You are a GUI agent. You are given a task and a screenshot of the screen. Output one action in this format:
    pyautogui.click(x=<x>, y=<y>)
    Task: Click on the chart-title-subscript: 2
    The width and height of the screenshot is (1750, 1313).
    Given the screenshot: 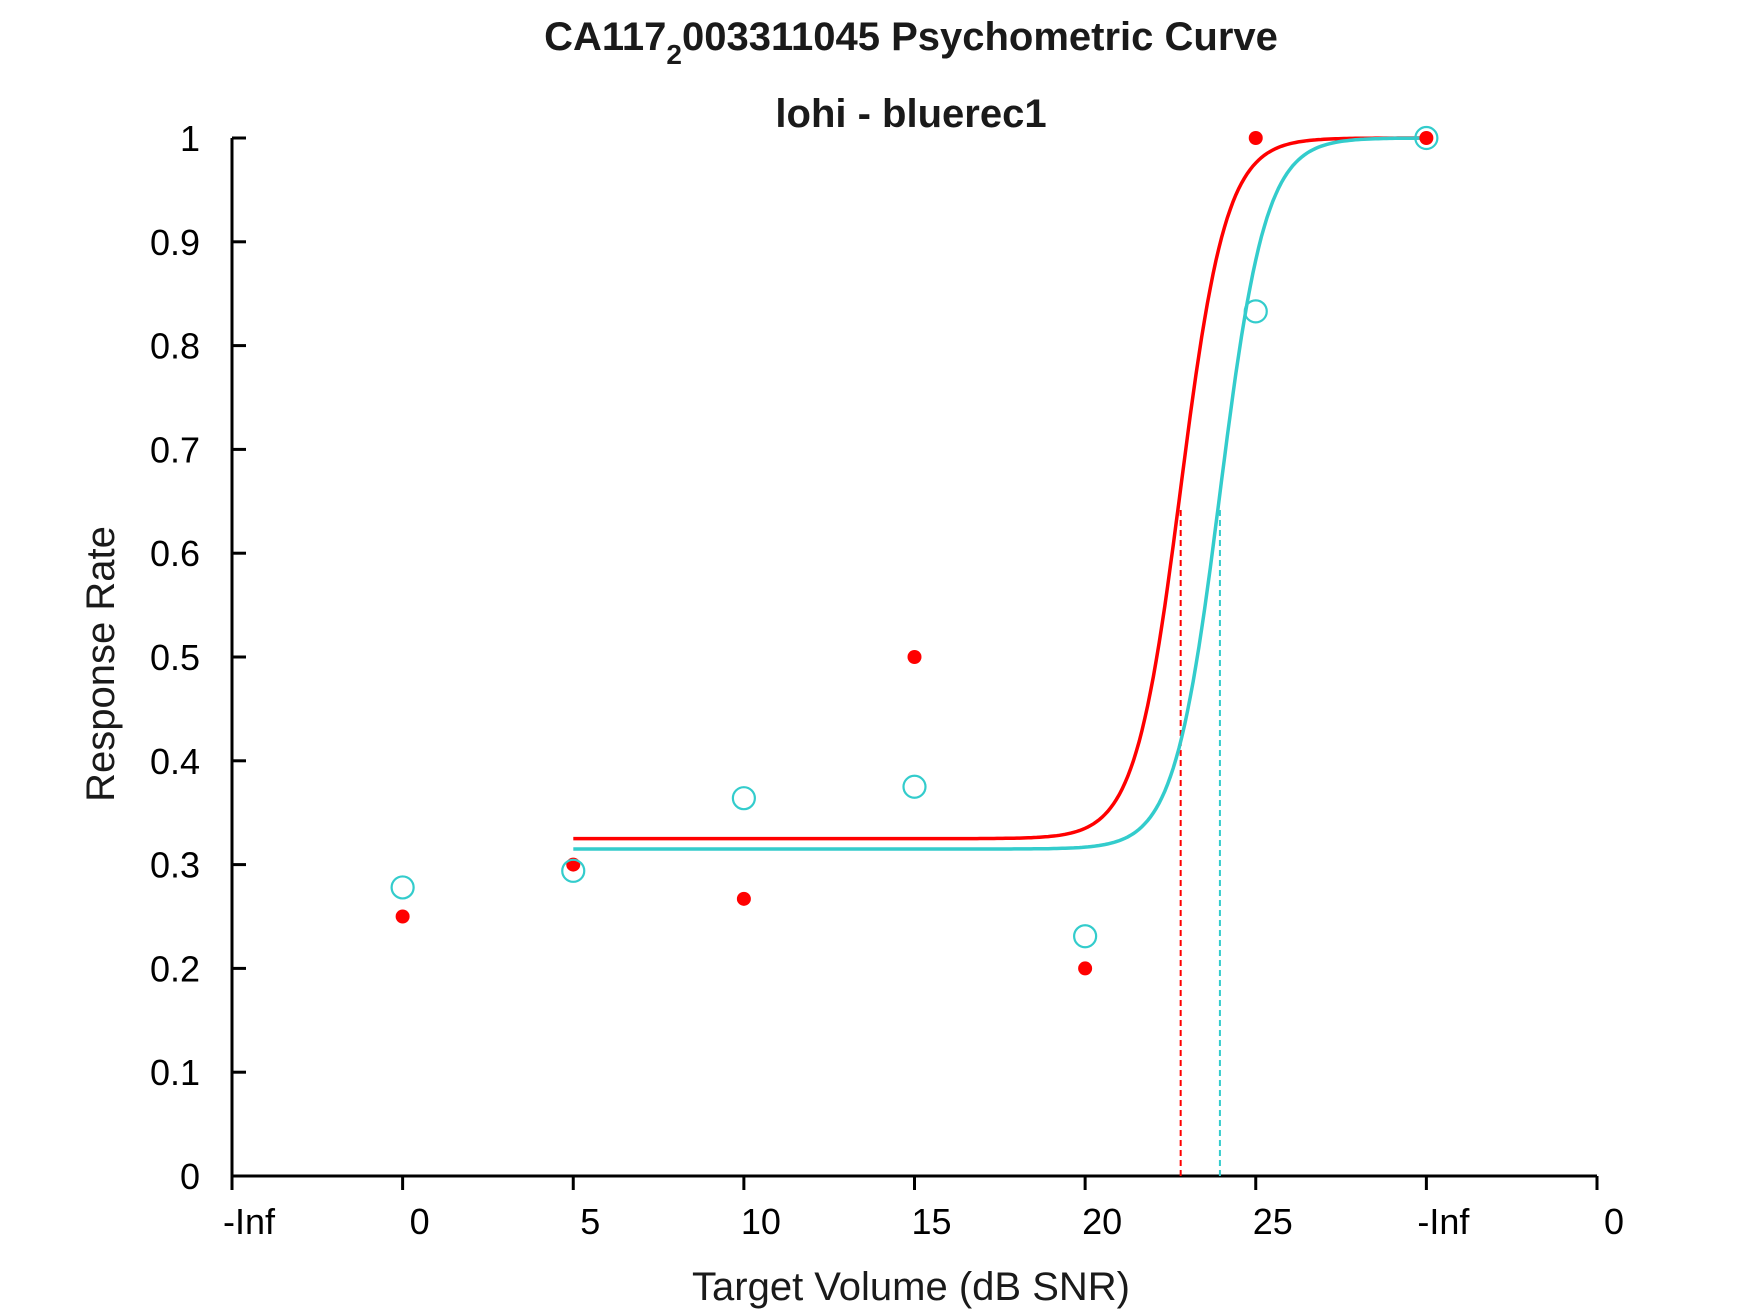 What is the action you would take?
    pyautogui.click(x=674, y=54)
    